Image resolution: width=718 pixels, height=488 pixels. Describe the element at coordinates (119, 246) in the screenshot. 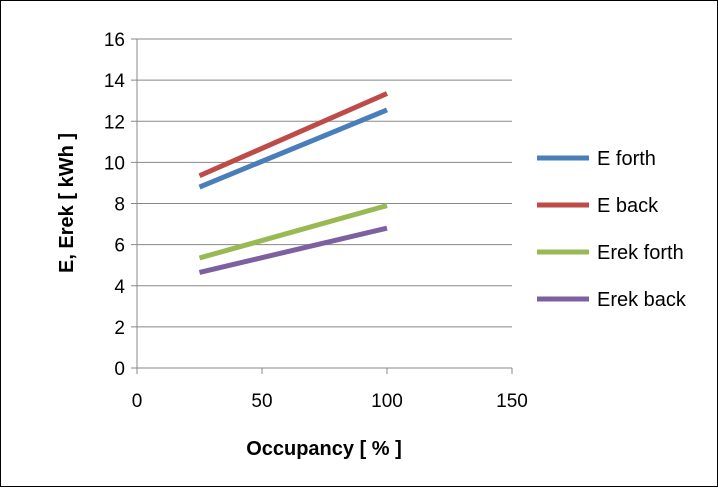

I see `y-tick-label: 6` at that location.